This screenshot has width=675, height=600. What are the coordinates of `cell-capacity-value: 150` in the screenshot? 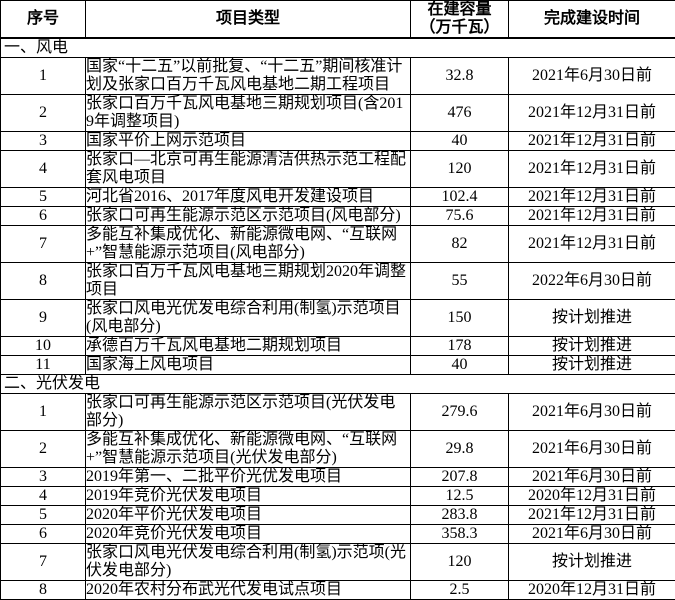 It's located at (460, 318).